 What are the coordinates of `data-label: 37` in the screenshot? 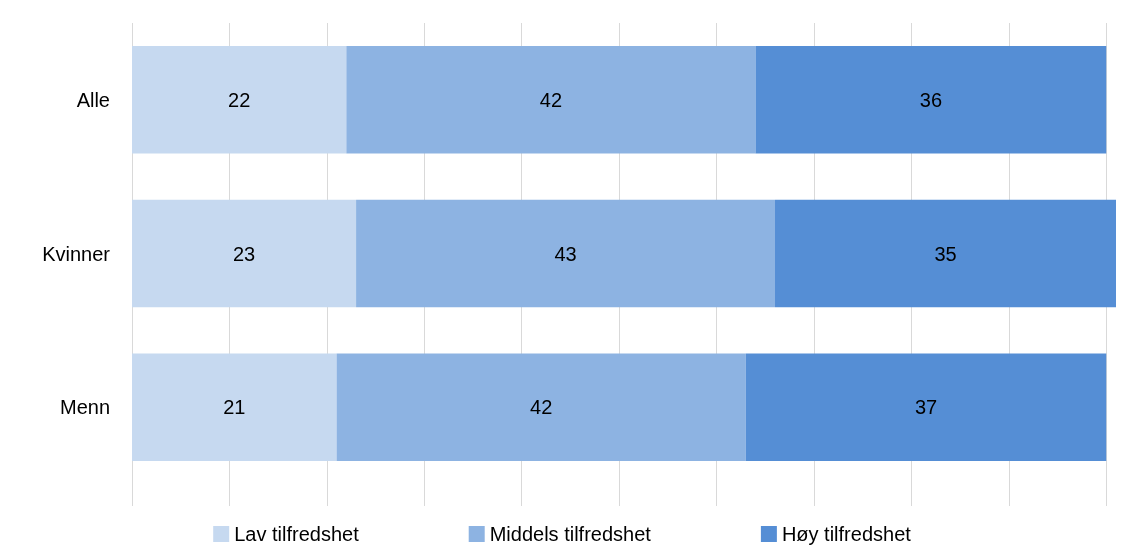 It's located at (926, 407).